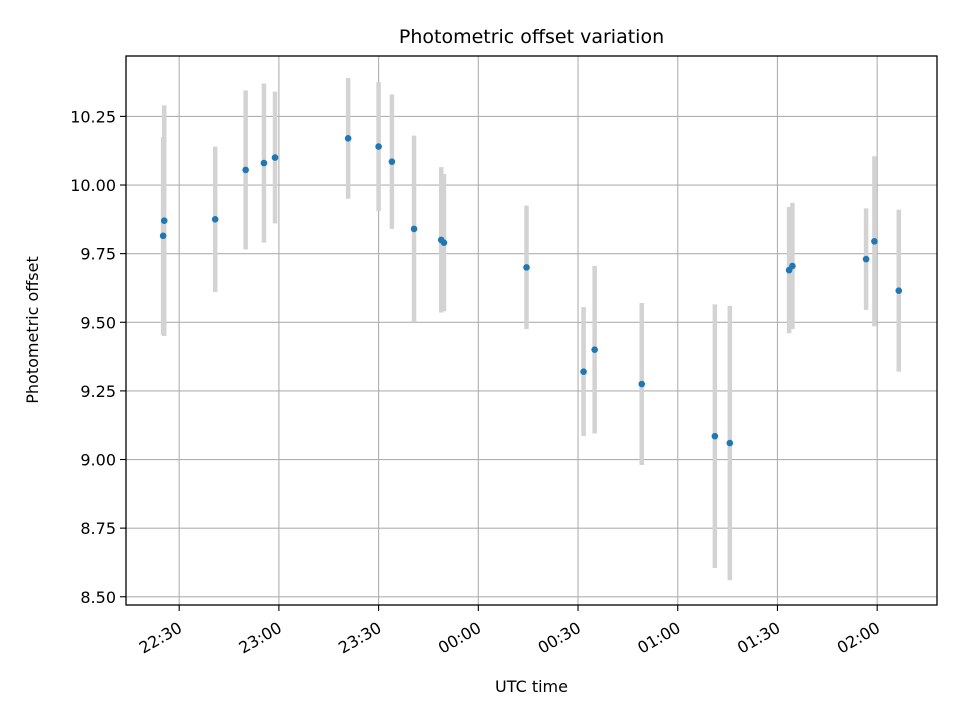 This screenshot has width=960, height=720. I want to click on y-tick-label: 9.00, so click(98, 460).